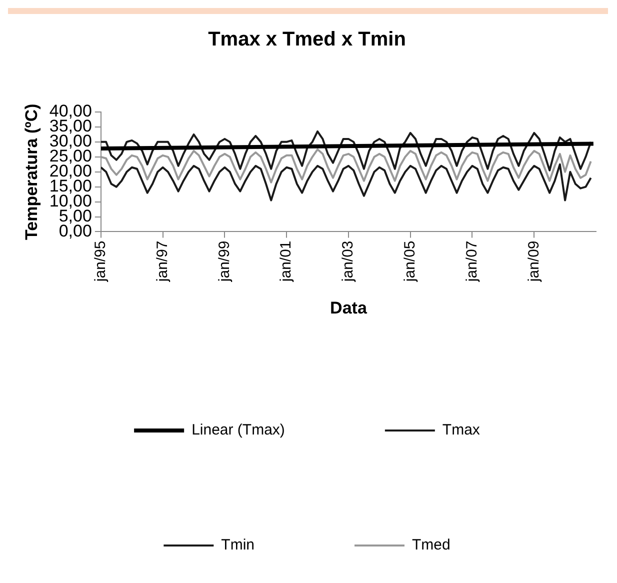 Image resolution: width=617 pixels, height=583 pixels. What do you see at coordinates (471, 261) in the screenshot?
I see `x-tick-label: jan/07` at bounding box center [471, 261].